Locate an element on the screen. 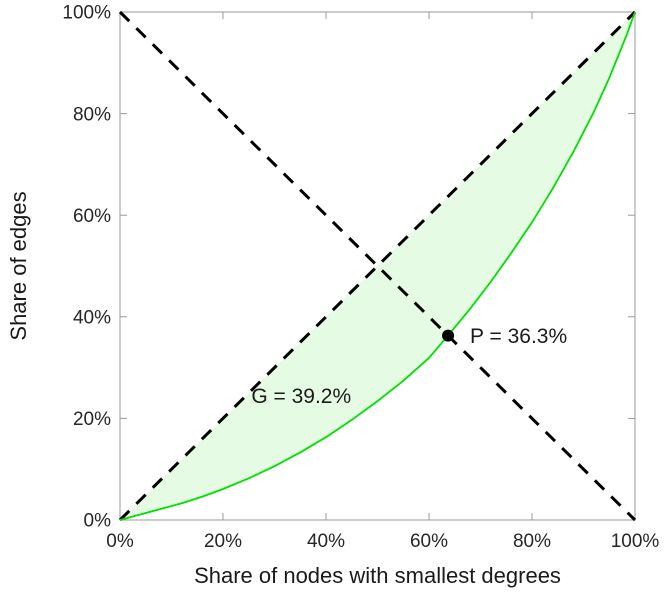 Image resolution: width=668 pixels, height=600 pixels. y-tick-label: 80% is located at coordinates (92, 114).